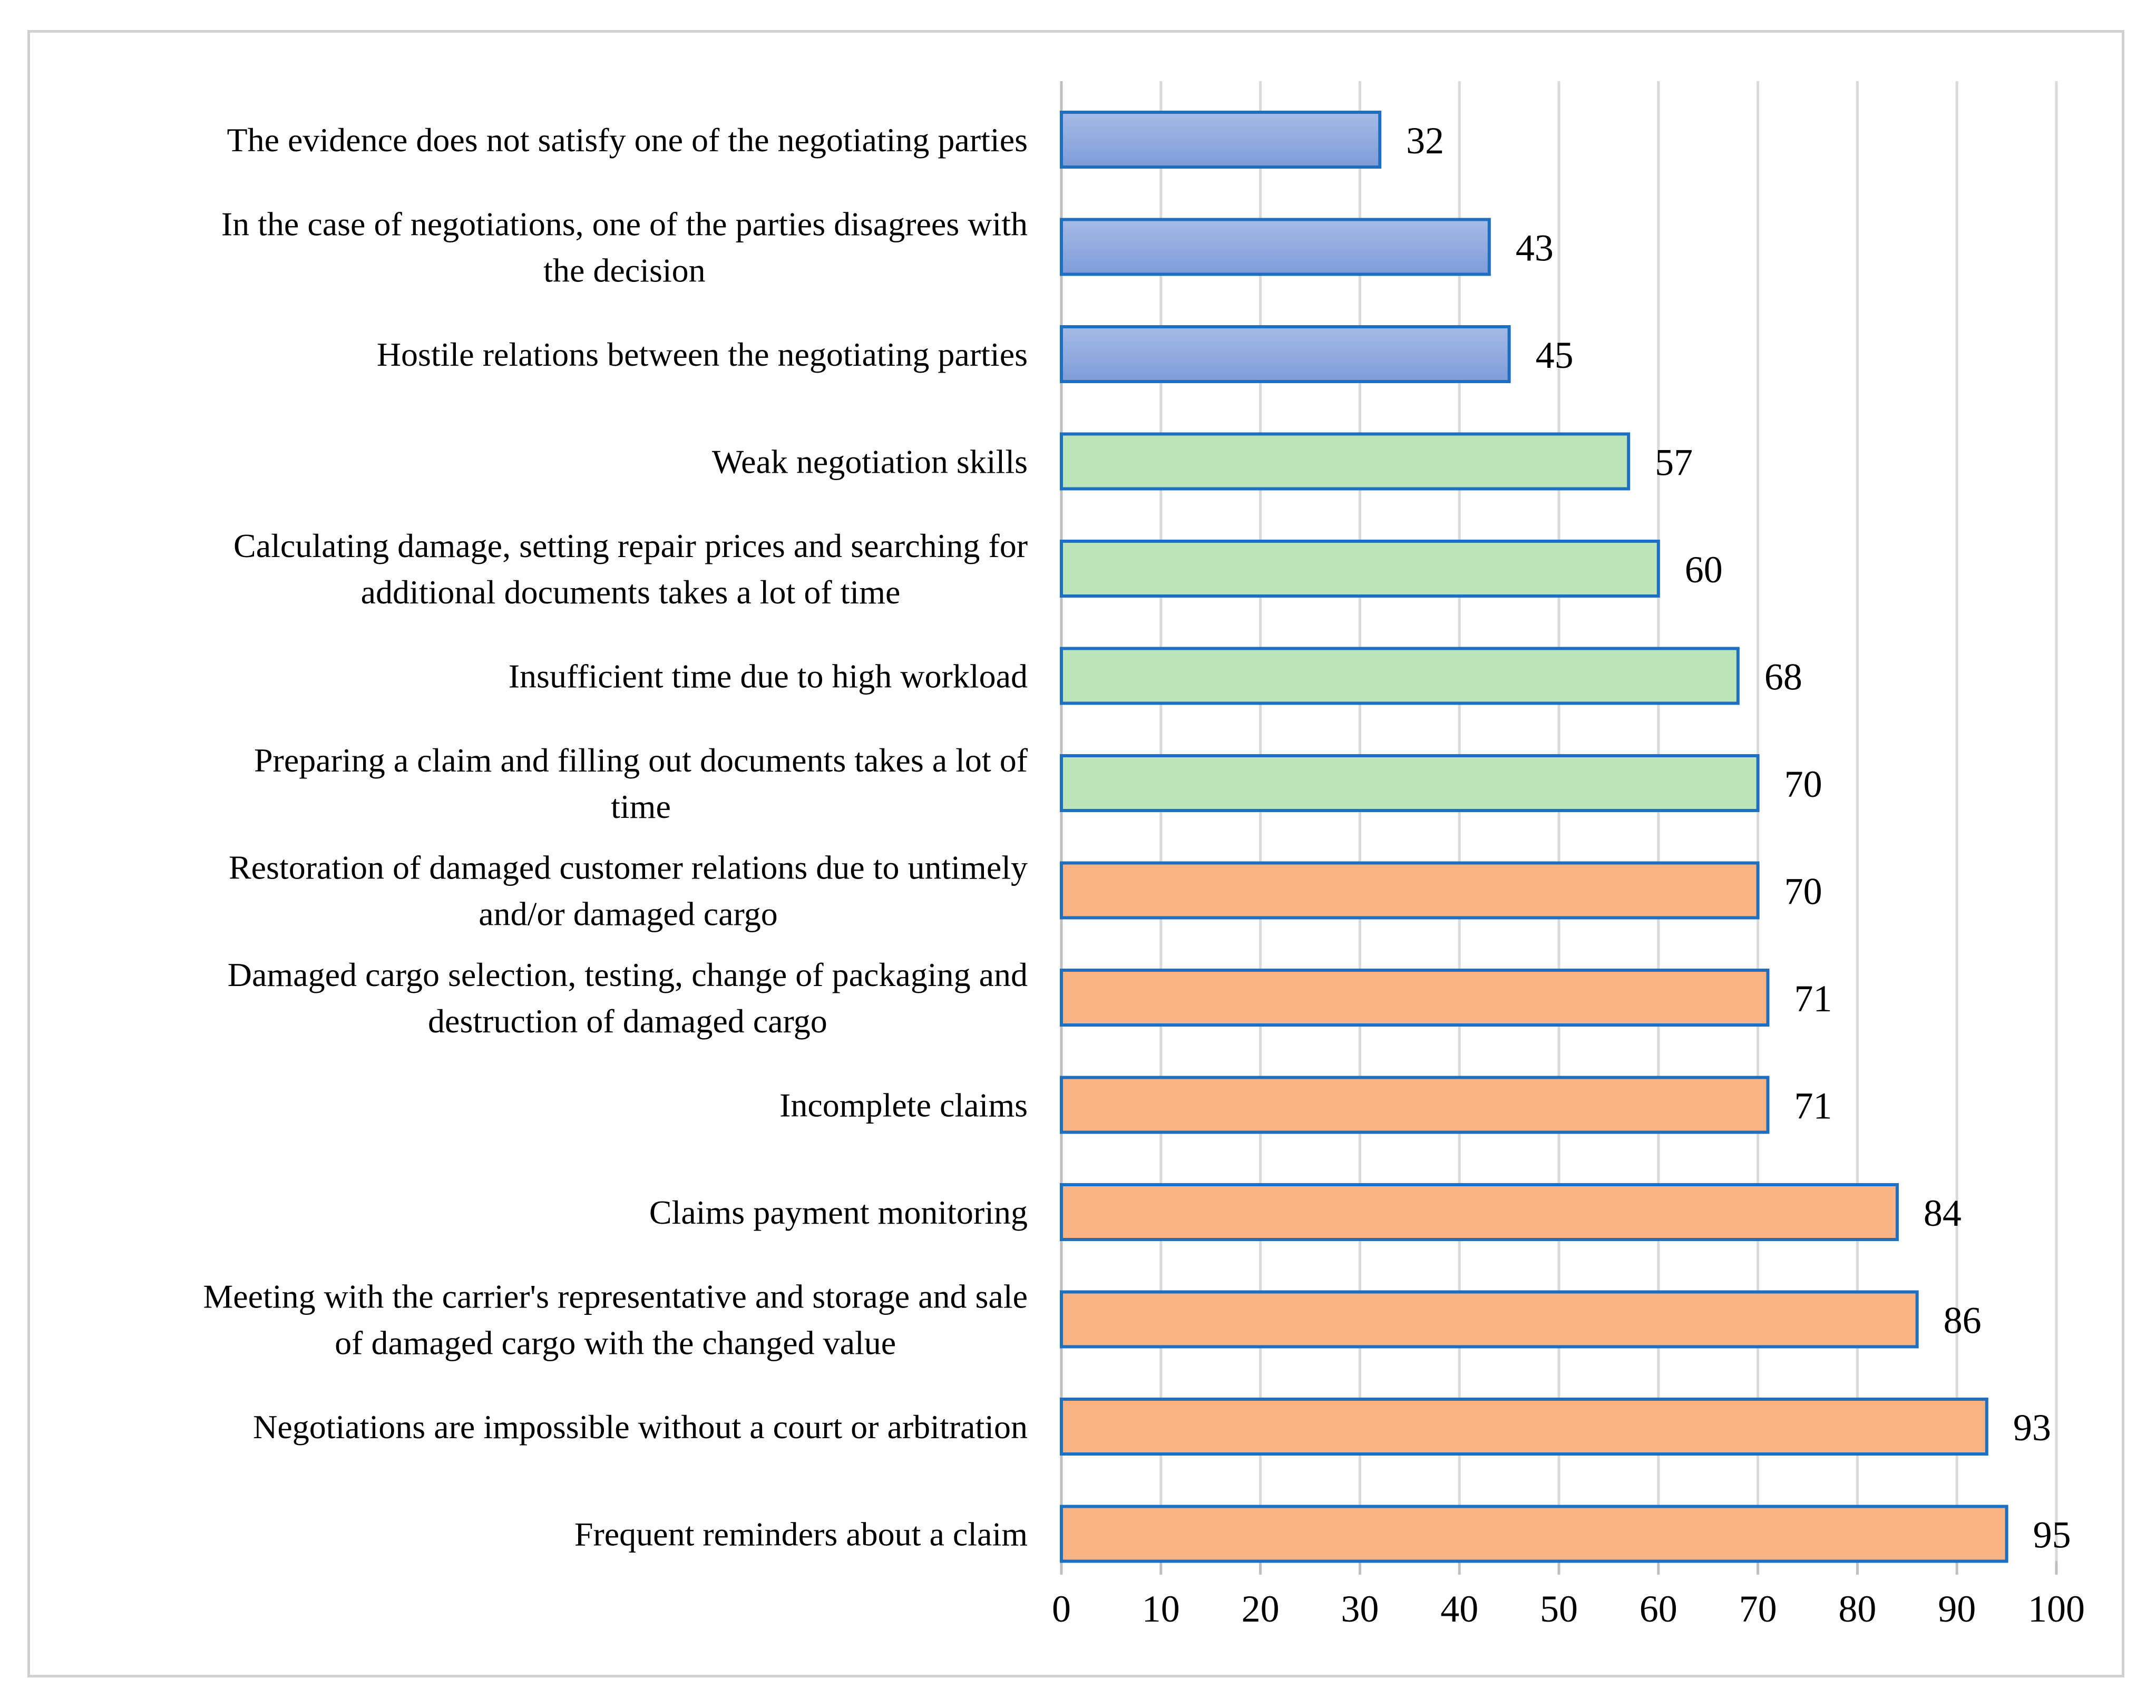 The width and height of the screenshot is (2156, 1708). Describe the element at coordinates (1555, 355) in the screenshot. I see `data-label: 45` at that location.